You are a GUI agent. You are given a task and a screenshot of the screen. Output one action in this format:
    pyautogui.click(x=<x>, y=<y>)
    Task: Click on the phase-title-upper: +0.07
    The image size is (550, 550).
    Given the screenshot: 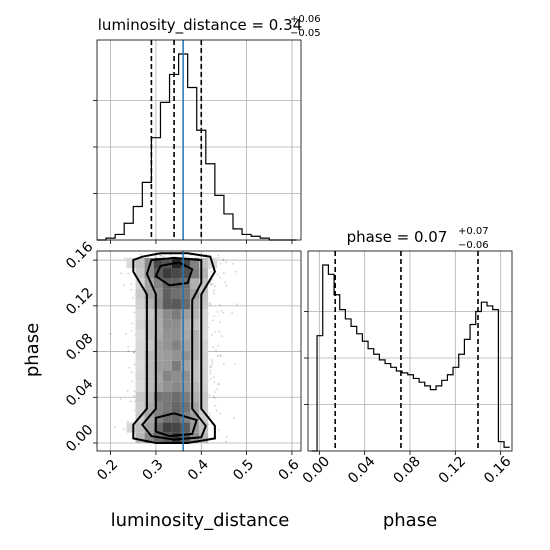 What is the action you would take?
    pyautogui.click(x=473, y=231)
    